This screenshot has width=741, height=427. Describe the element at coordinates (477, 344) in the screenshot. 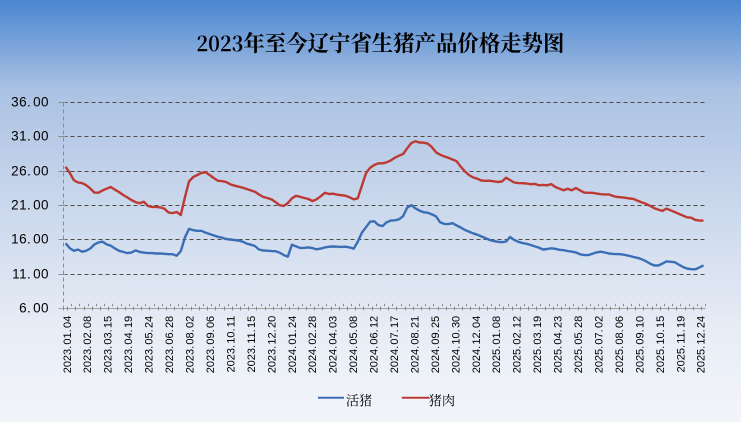

I see `svg-text: 2024.12.04` at that location.